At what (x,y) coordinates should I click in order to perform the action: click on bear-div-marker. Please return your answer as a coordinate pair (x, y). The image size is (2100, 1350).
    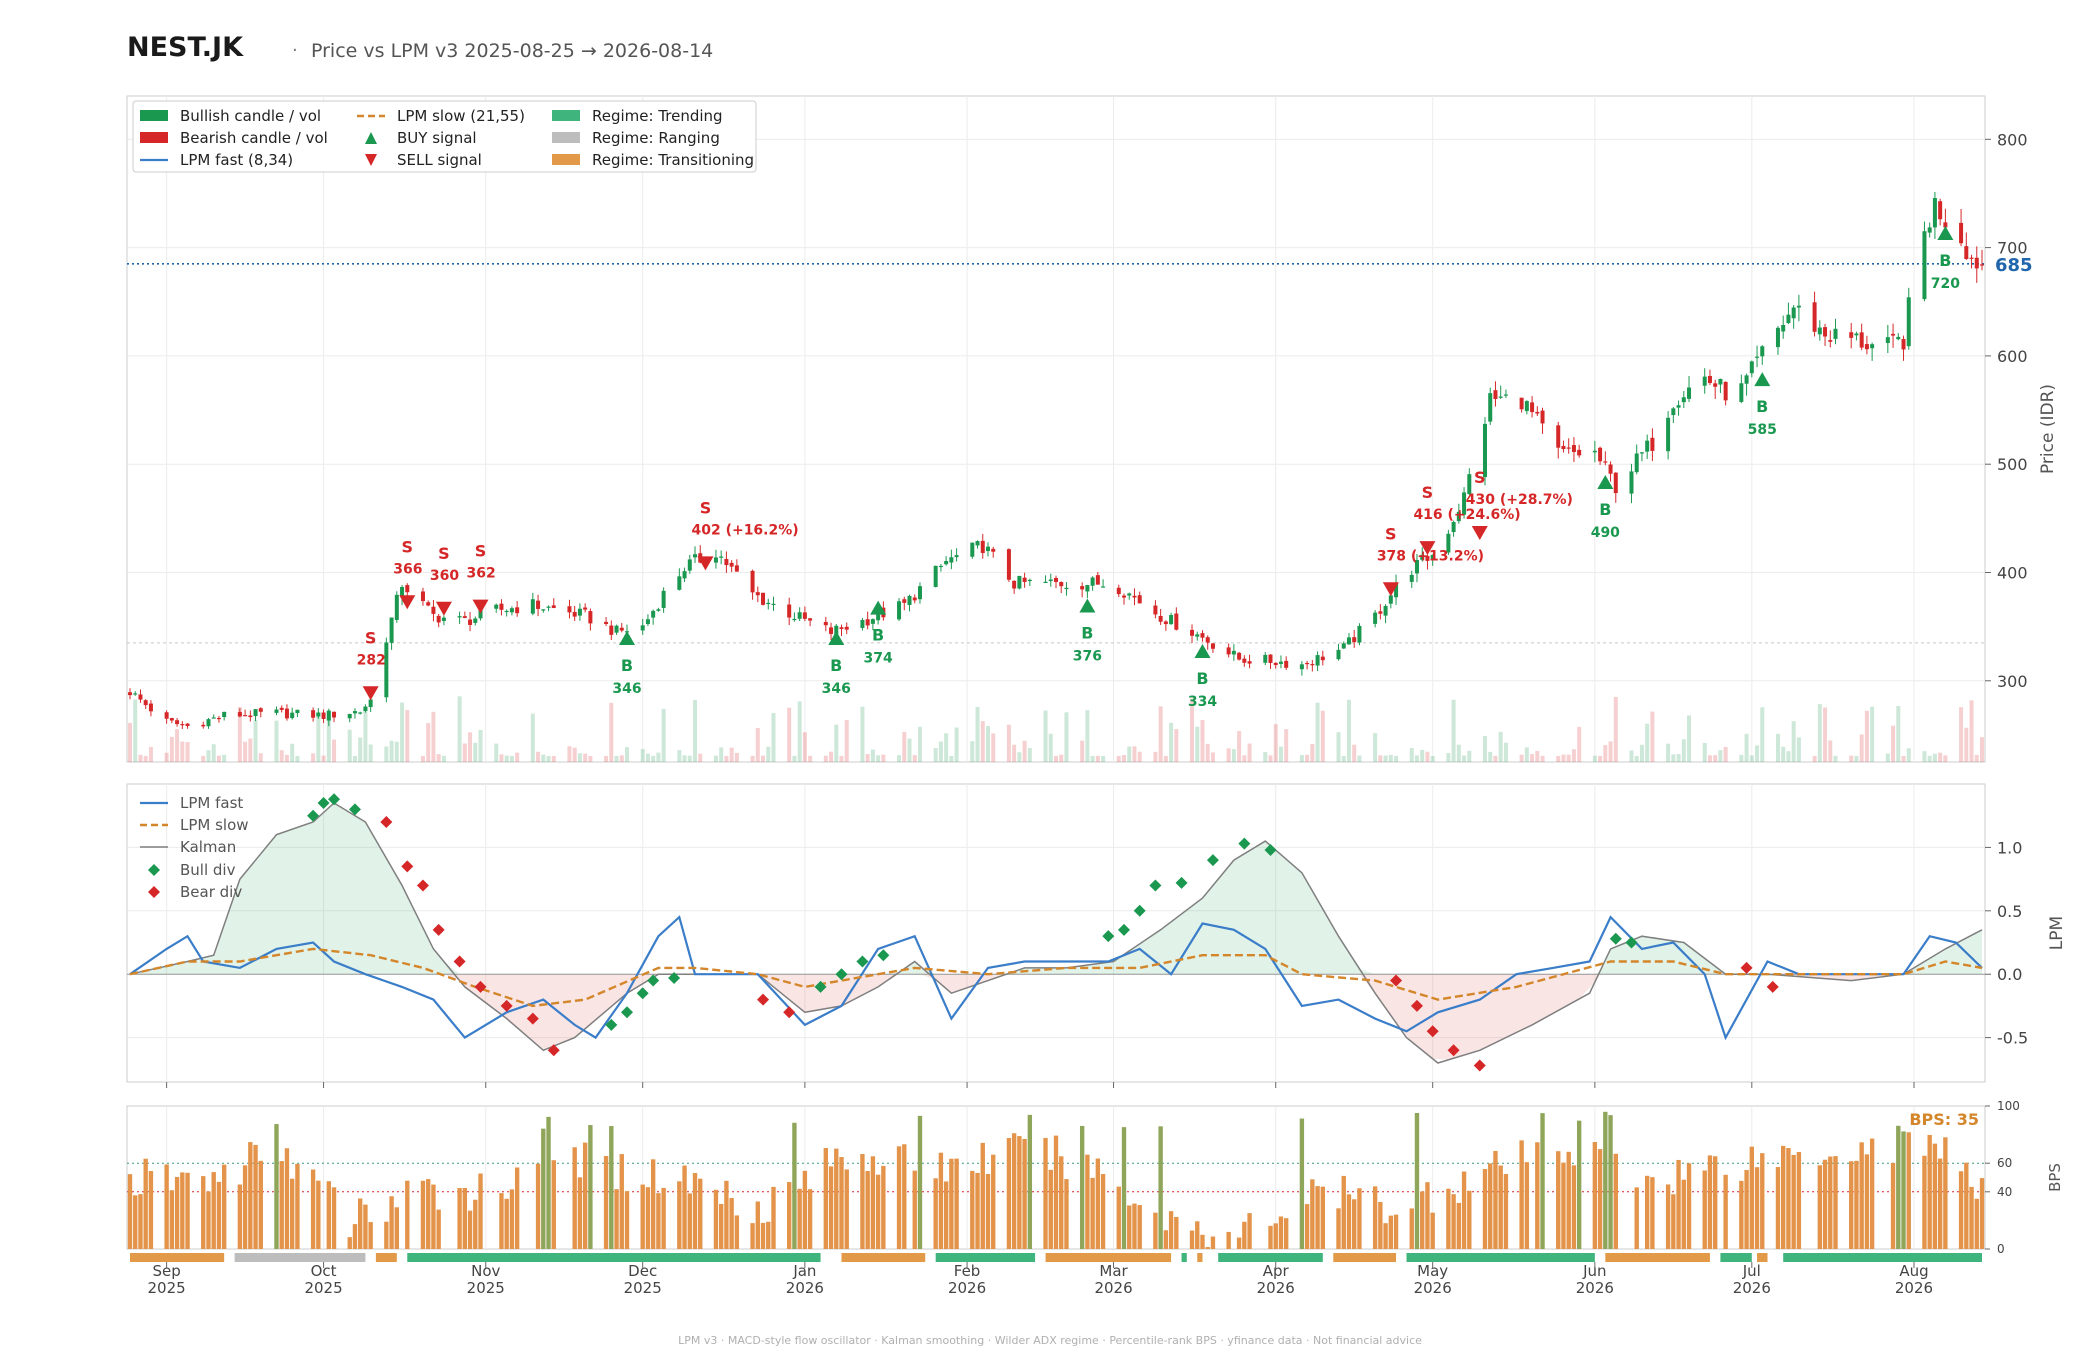
    Looking at the image, I should click on (532, 1018).